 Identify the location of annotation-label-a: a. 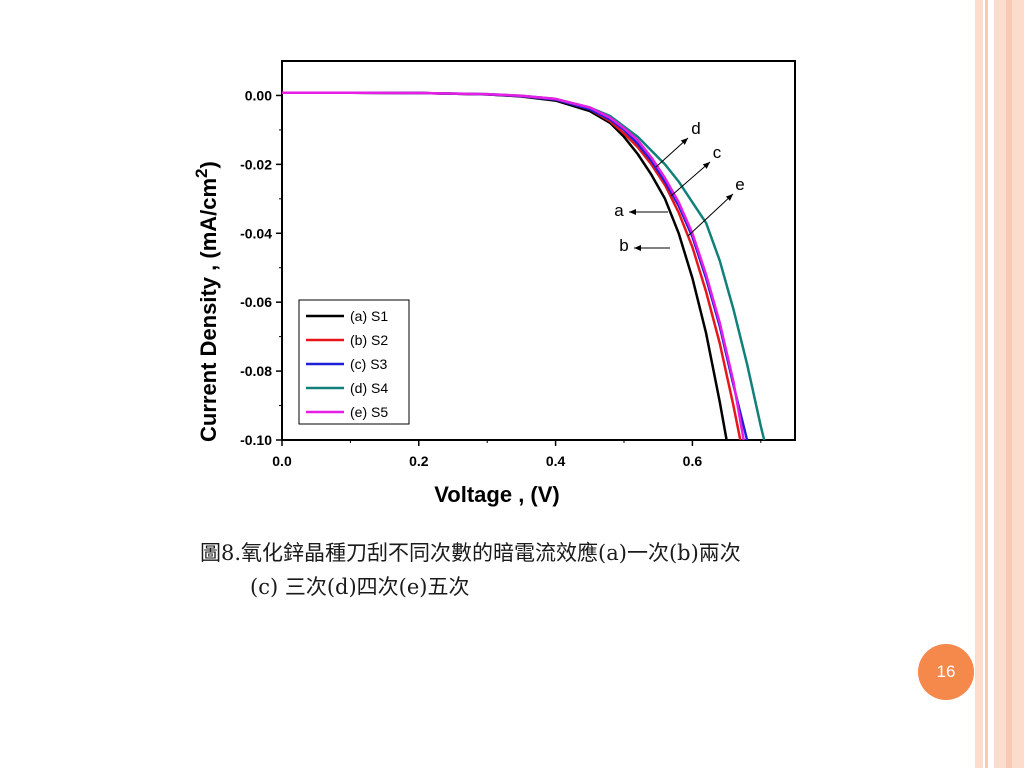
(619, 210).